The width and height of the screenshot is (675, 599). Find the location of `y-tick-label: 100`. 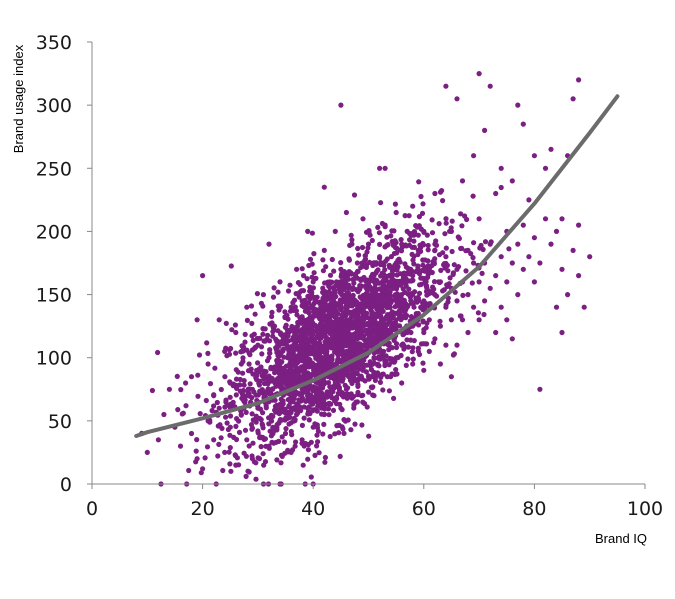

y-tick-label: 100 is located at coordinates (54, 359).